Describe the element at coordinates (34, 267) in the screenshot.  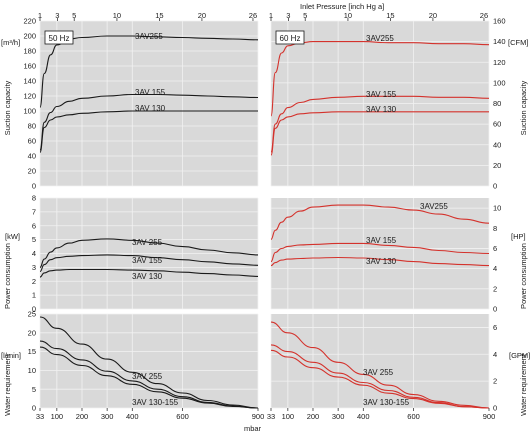
I see `y-tick-label: 3` at that location.